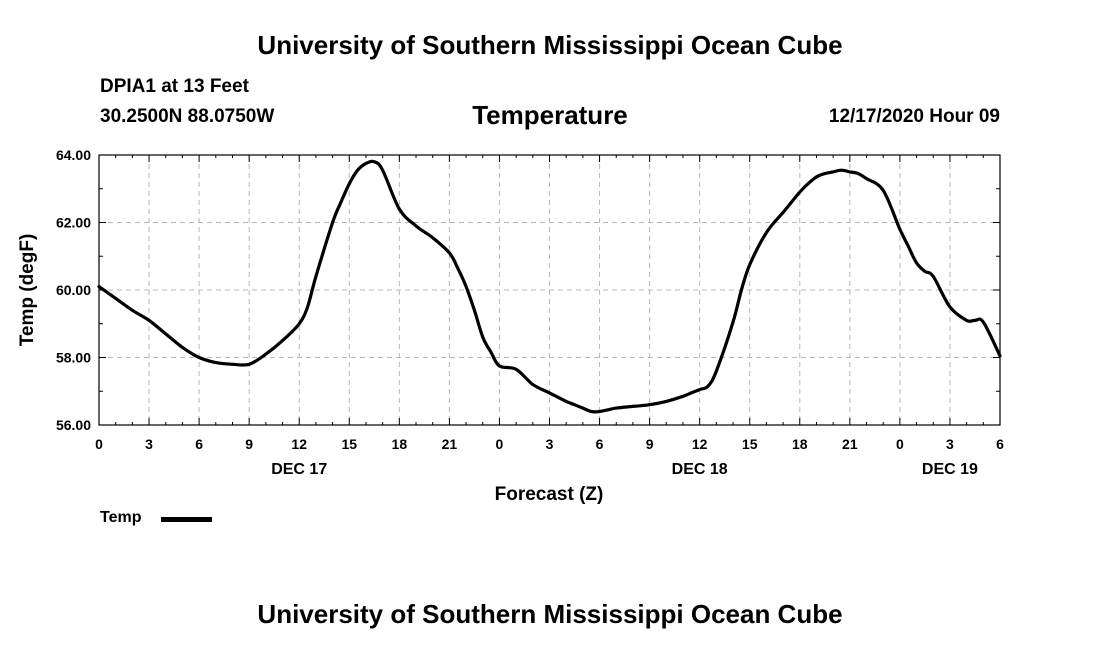  Describe the element at coordinates (27, 290) in the screenshot. I see `y-axis-label: Temp (degF)` at that location.